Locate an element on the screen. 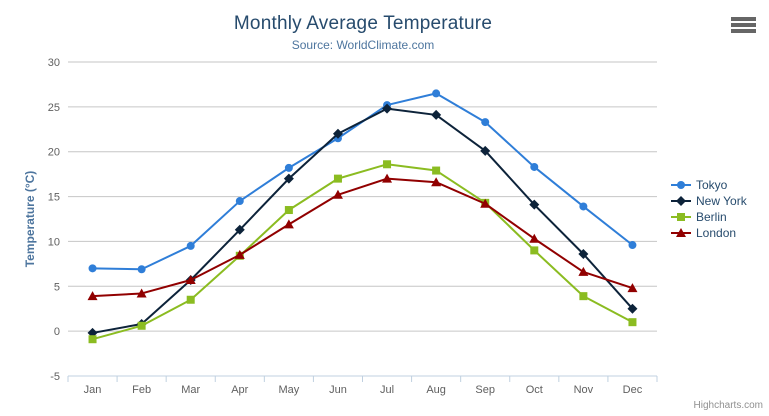  legend-label: New York is located at coordinates (722, 201).